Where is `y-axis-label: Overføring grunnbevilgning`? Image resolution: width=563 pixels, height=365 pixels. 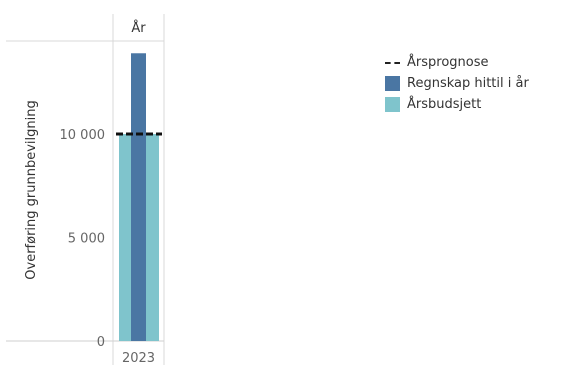
y-axis-label: Overføring grunnbevilgning is located at coordinates (31, 189).